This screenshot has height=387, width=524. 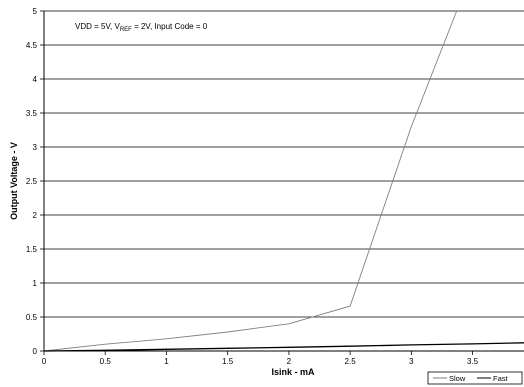 What do you see at coordinates (32, 45) in the screenshot?
I see `y-tick-label: 4.5` at bounding box center [32, 45].